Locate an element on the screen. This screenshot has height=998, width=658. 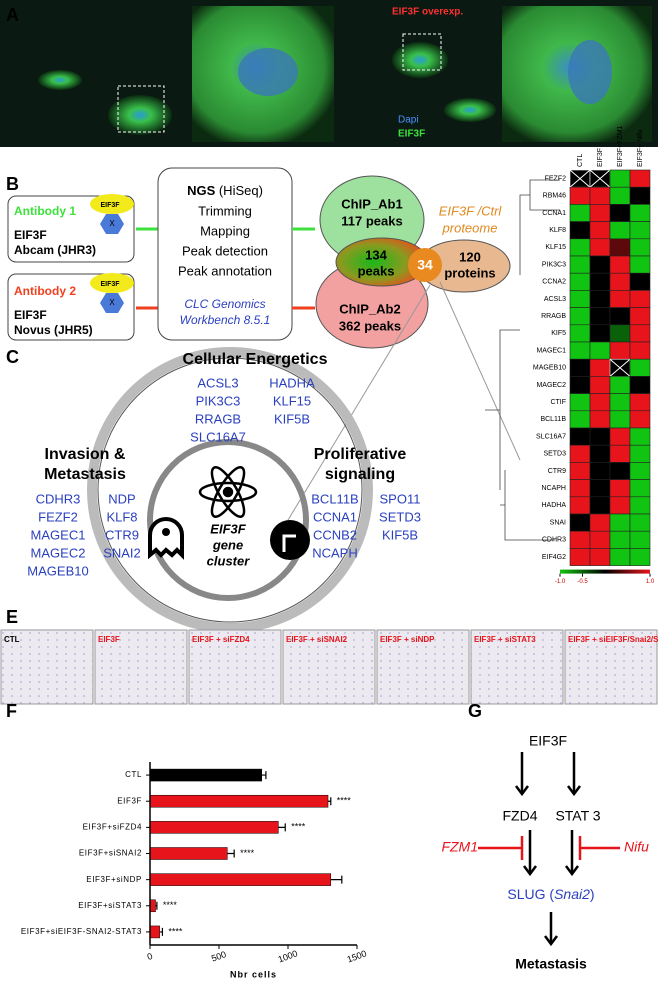
target-gene: Snai2 is located at coordinates (572, 894).